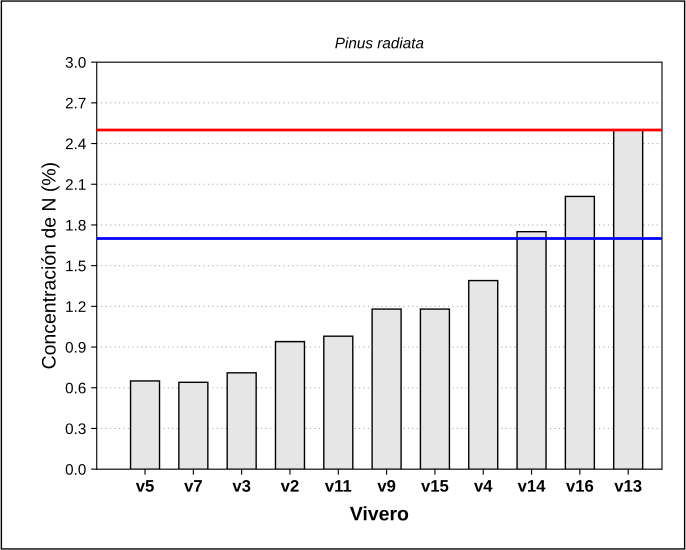  Describe the element at coordinates (145, 486) in the screenshot. I see `x-tick-label: v5` at that location.